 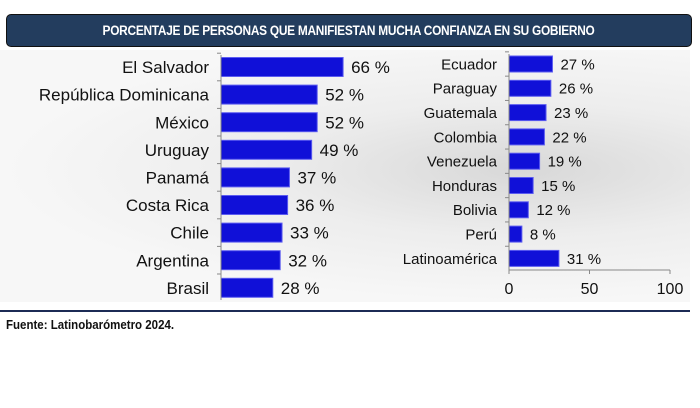 I want to click on category-label: El Salvador, so click(x=165, y=67).